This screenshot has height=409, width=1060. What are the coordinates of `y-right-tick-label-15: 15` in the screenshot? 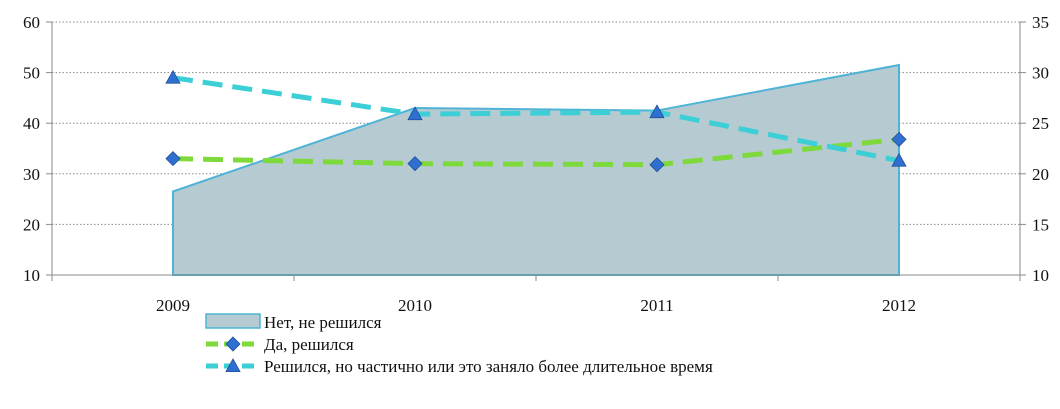 It's located at (1040, 224).